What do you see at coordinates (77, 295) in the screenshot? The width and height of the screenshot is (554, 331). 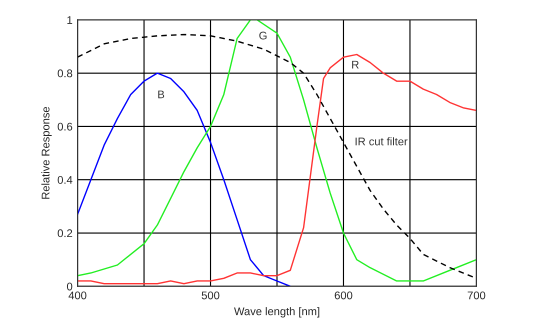 I see `x-tick-label: 400` at bounding box center [77, 295].